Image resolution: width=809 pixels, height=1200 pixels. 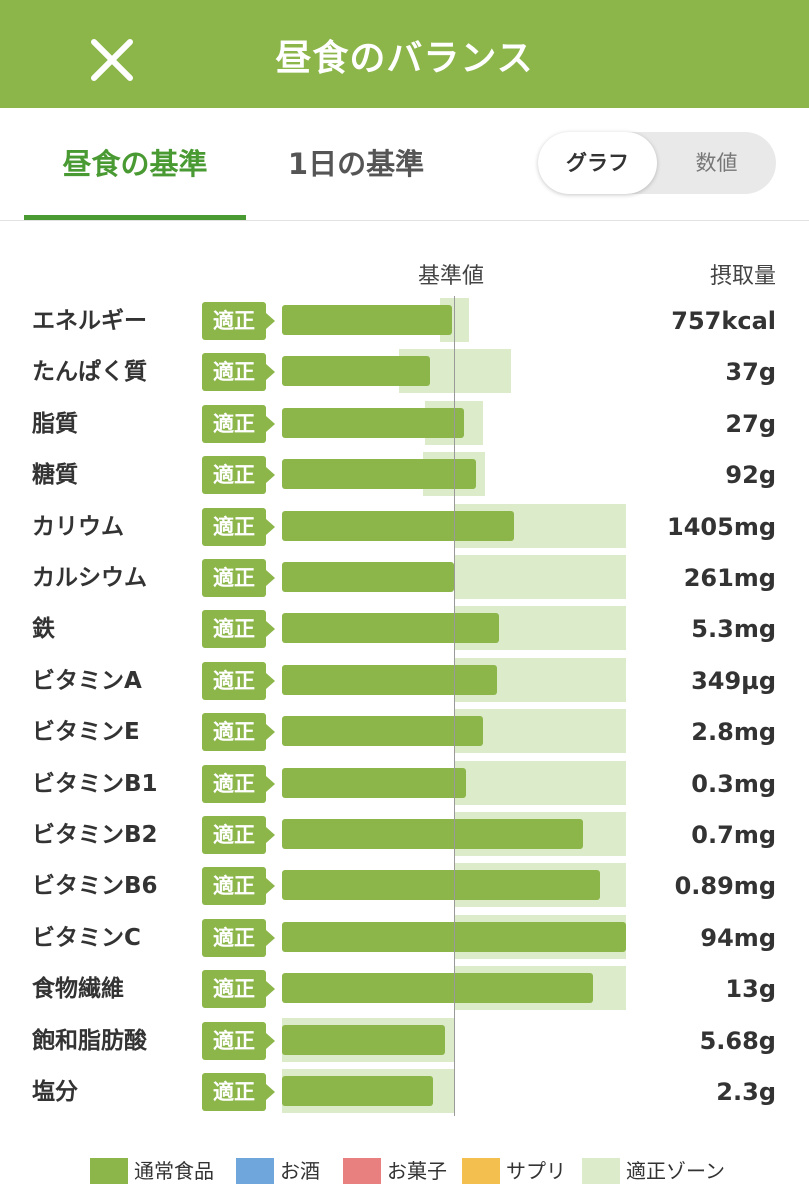 I want to click on nutrient-row: エネルギー 適正 757kcal, so click(x=404, y=321).